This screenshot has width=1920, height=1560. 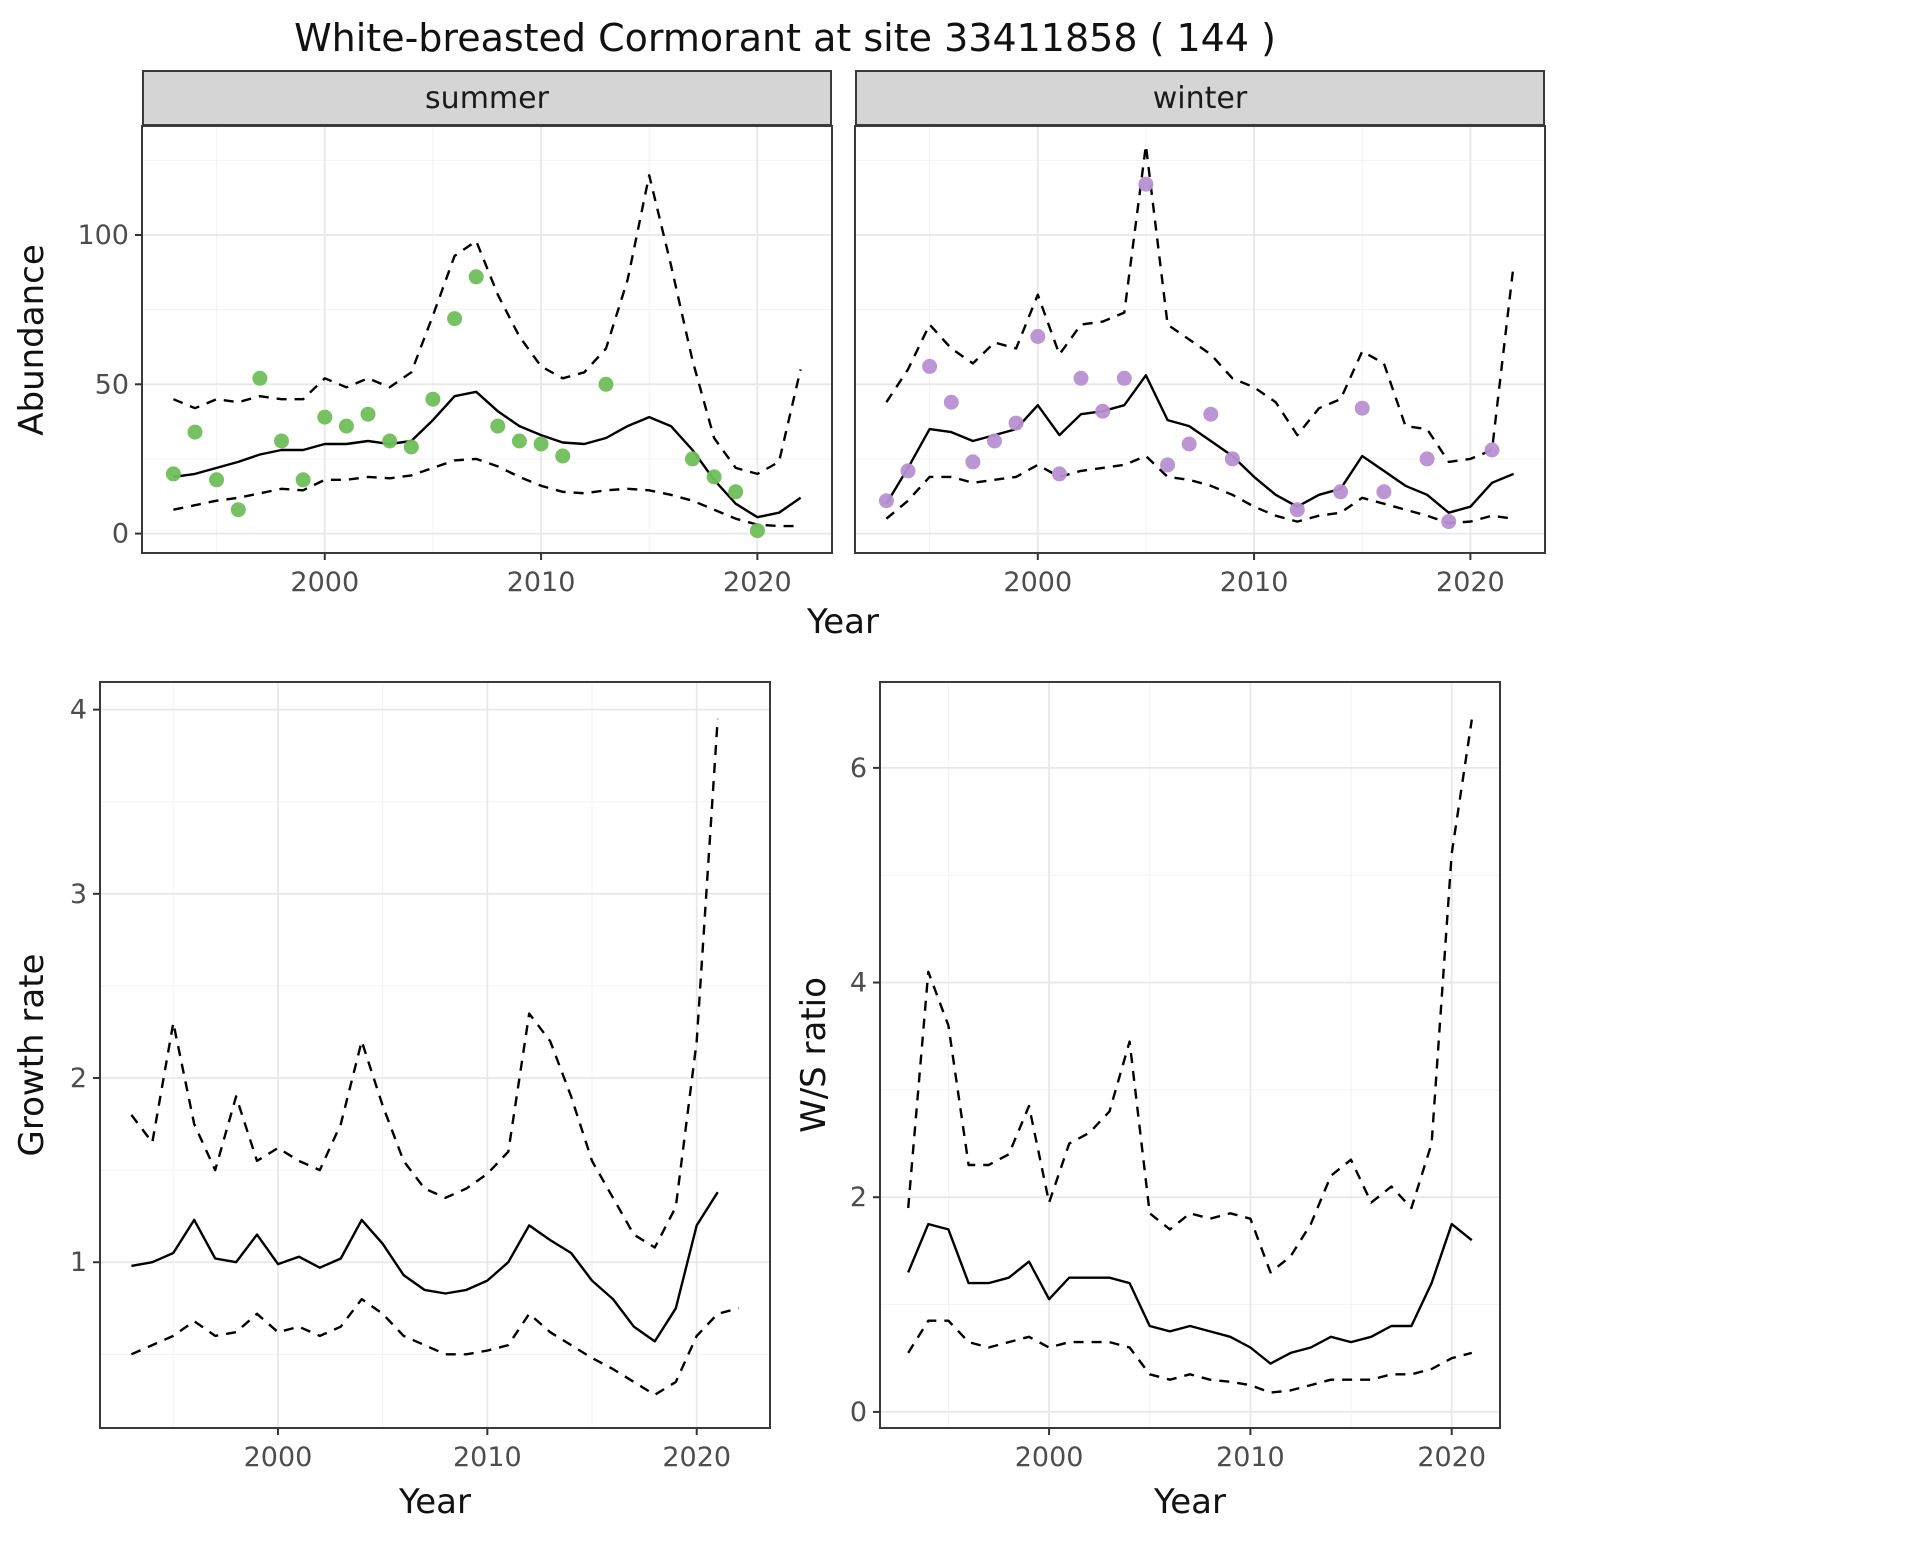 I want to click on facet-strip-winter: winter, so click(x=1200, y=98).